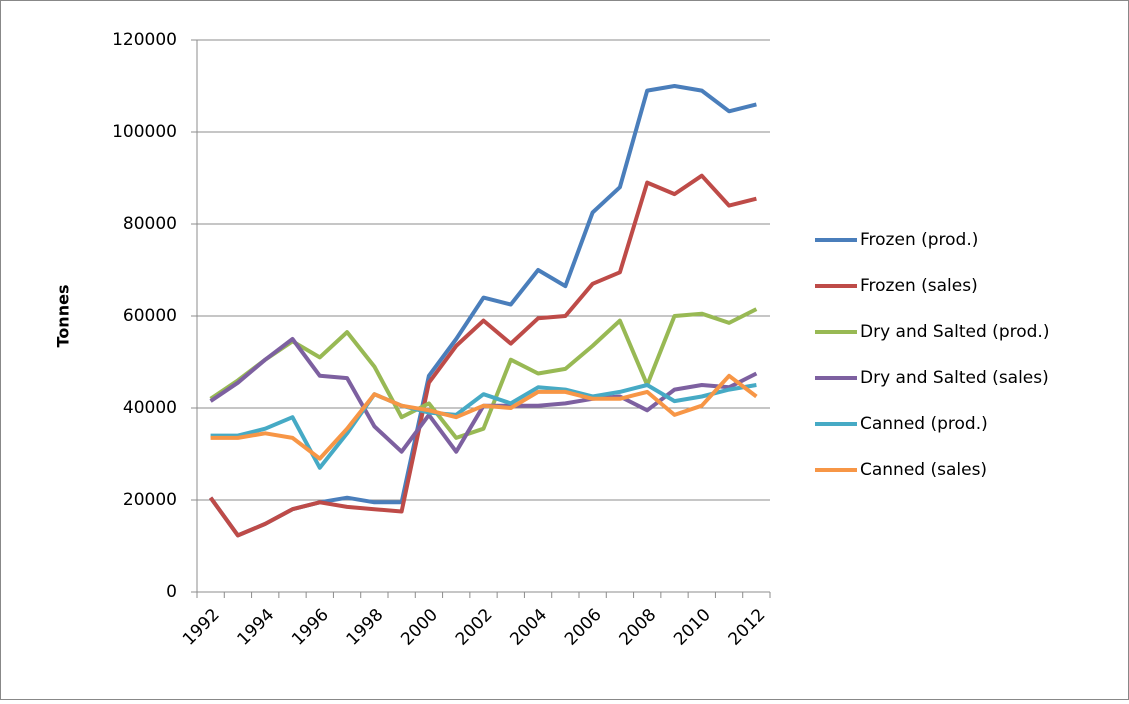 Image resolution: width=1129 pixels, height=704 pixels. Describe the element at coordinates (144, 132) in the screenshot. I see `y-tick-label: 100000` at that location.